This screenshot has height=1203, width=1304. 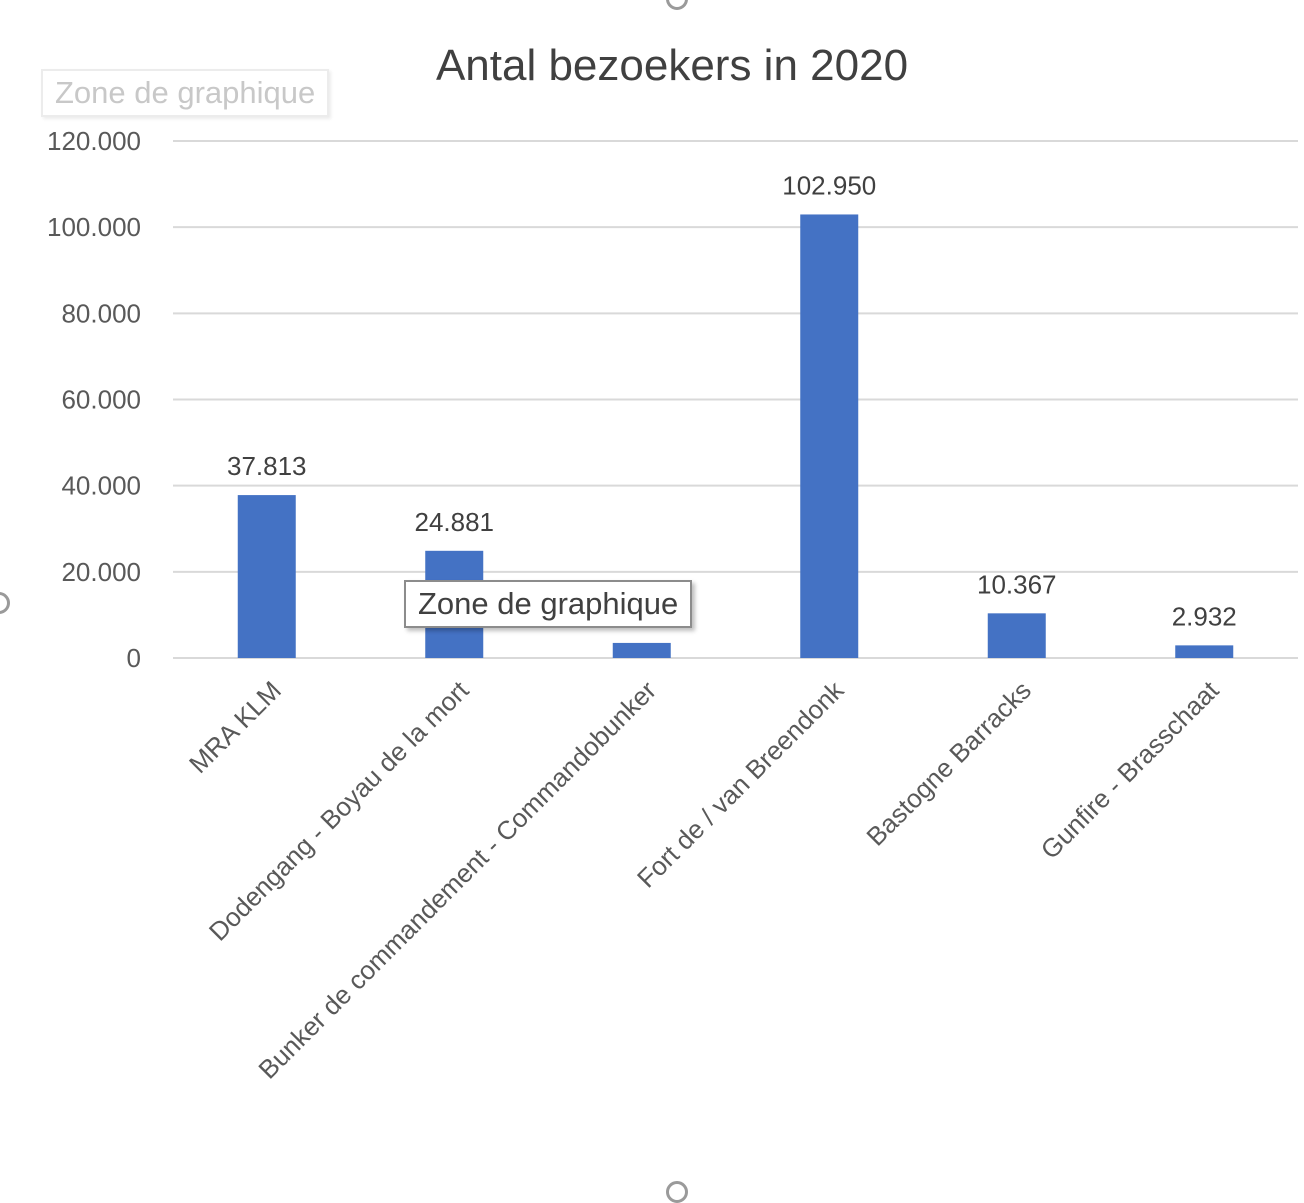 What do you see at coordinates (101, 313) in the screenshot?
I see `y-tick-label: 80.000` at bounding box center [101, 313].